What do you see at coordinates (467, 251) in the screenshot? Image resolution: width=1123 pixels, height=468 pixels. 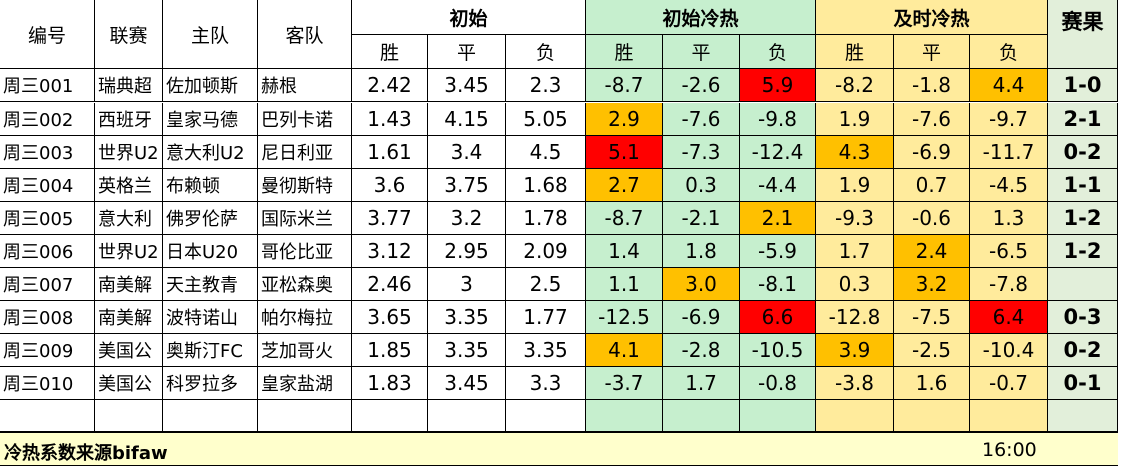 I see `initial-odds-draw: 2.95` at bounding box center [467, 251].